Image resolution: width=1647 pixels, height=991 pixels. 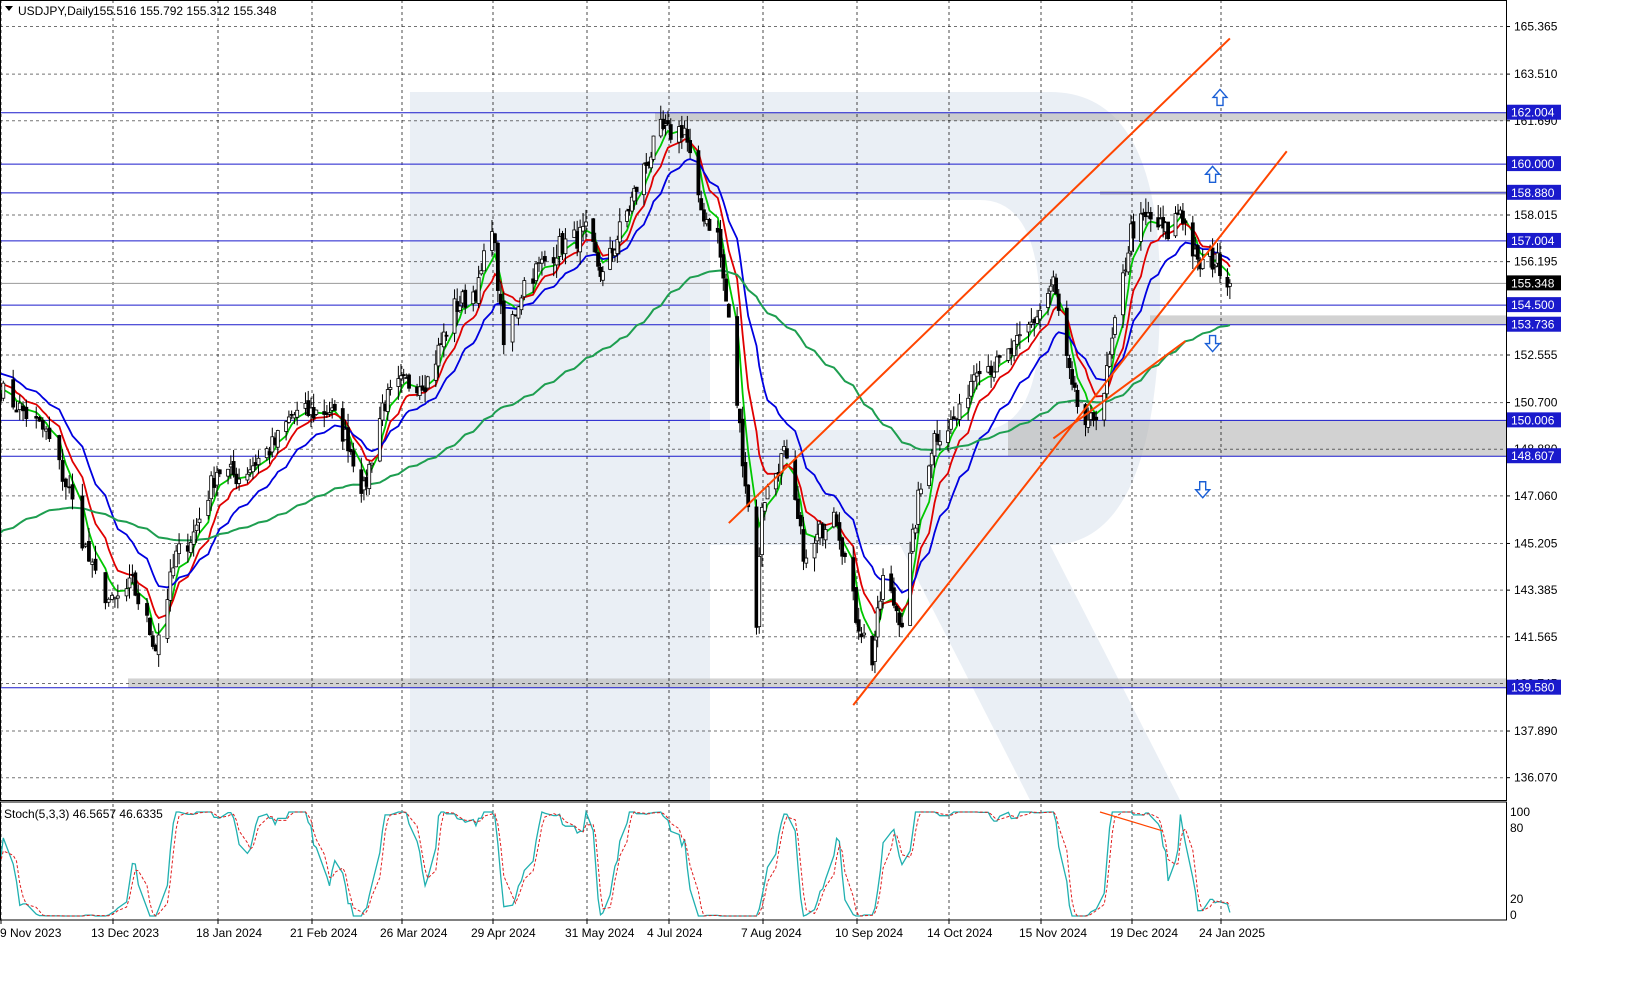 I want to click on collapse-triangle-icon, so click(x=9, y=8).